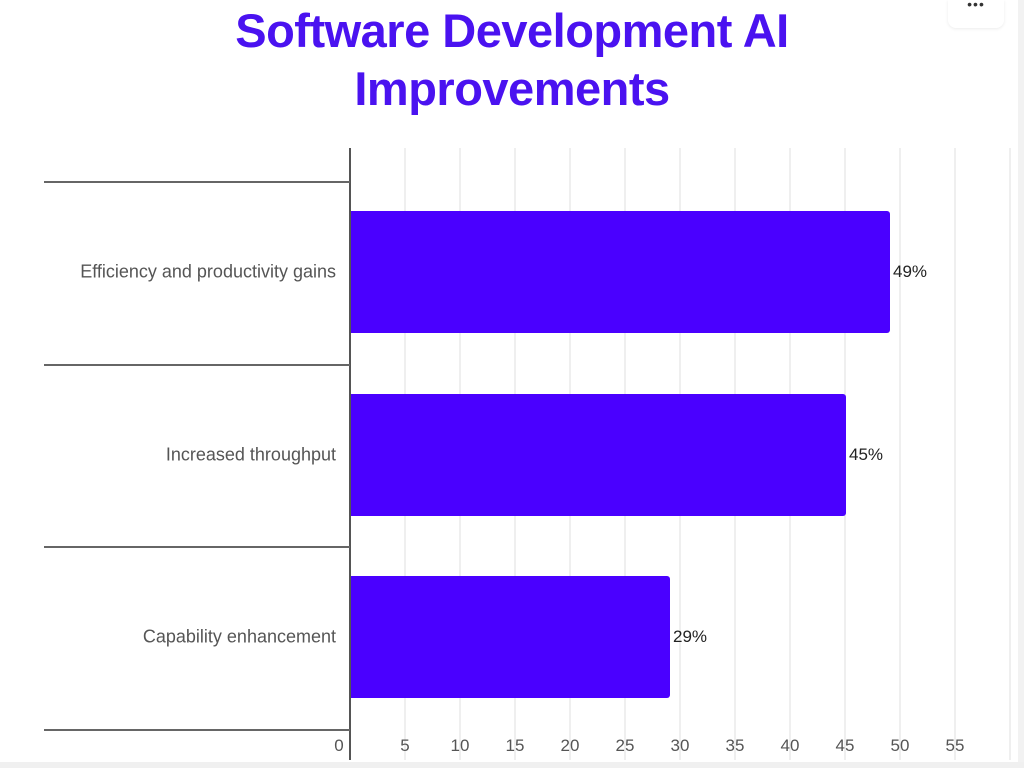  I want to click on chart-menu-button: •••, so click(976, 14).